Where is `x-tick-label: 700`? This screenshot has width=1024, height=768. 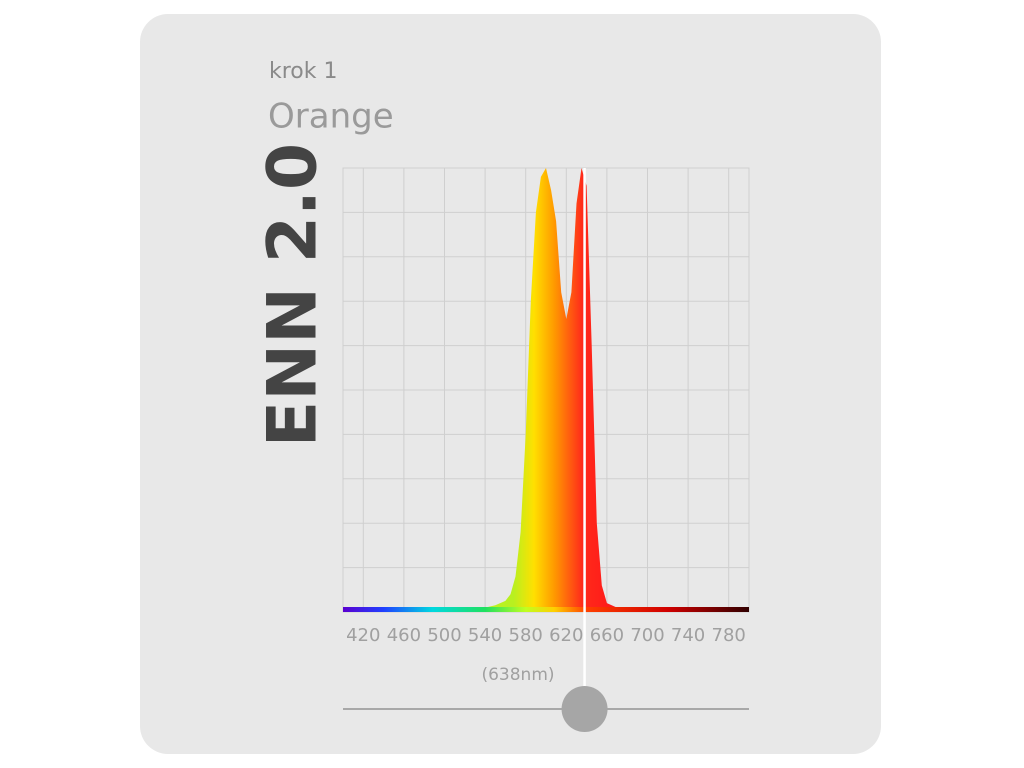 x-tick-label: 700 is located at coordinates (647, 635).